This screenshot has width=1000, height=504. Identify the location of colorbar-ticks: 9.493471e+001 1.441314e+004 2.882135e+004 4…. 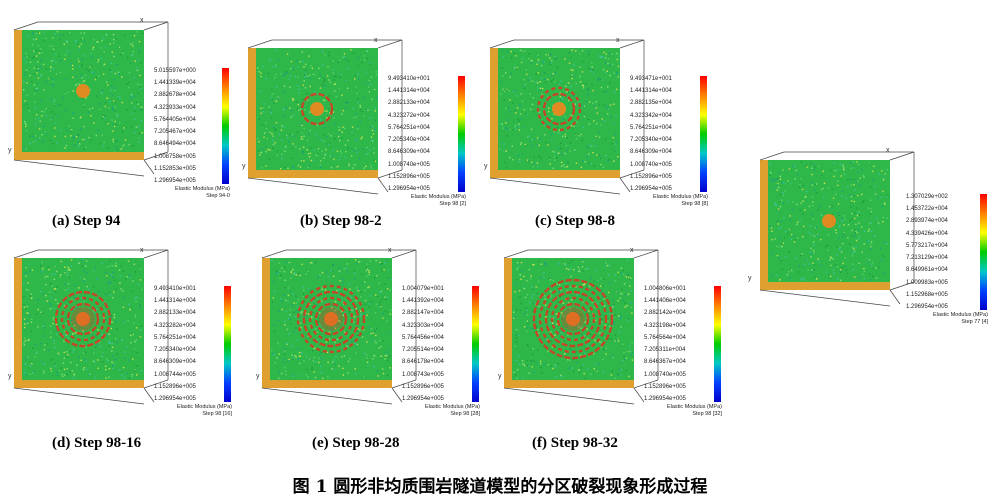
(659, 134).